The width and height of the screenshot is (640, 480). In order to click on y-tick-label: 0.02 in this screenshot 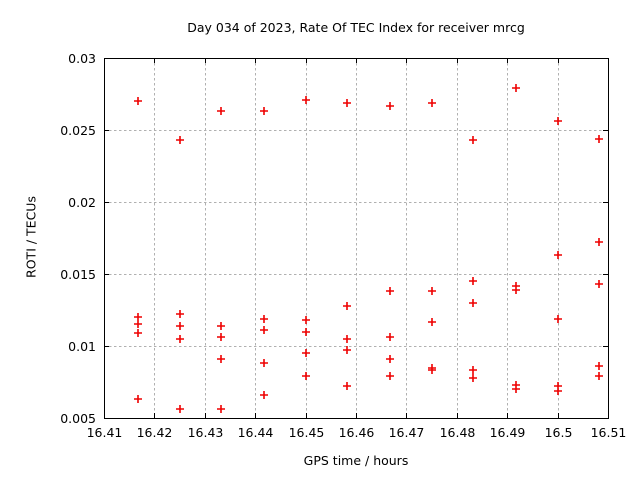, I will do `click(82, 202)`.